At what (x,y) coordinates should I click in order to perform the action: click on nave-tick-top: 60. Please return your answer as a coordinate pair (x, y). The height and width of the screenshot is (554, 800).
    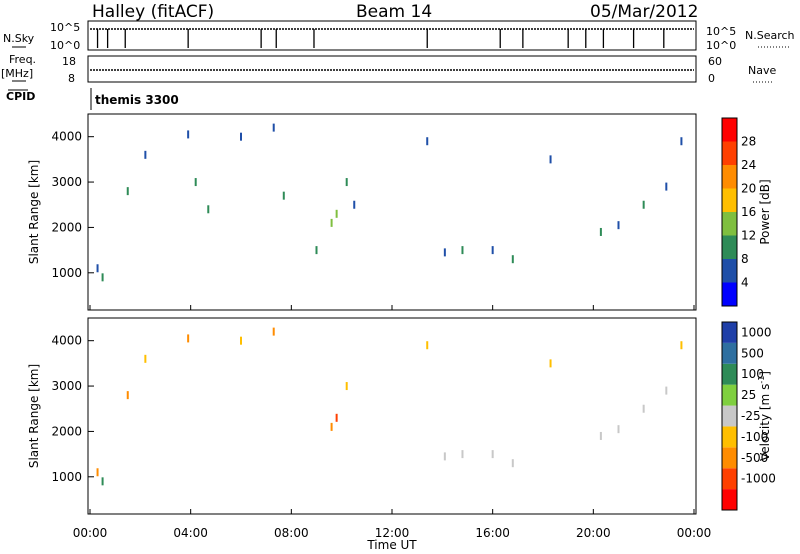
    Looking at the image, I should click on (715, 61).